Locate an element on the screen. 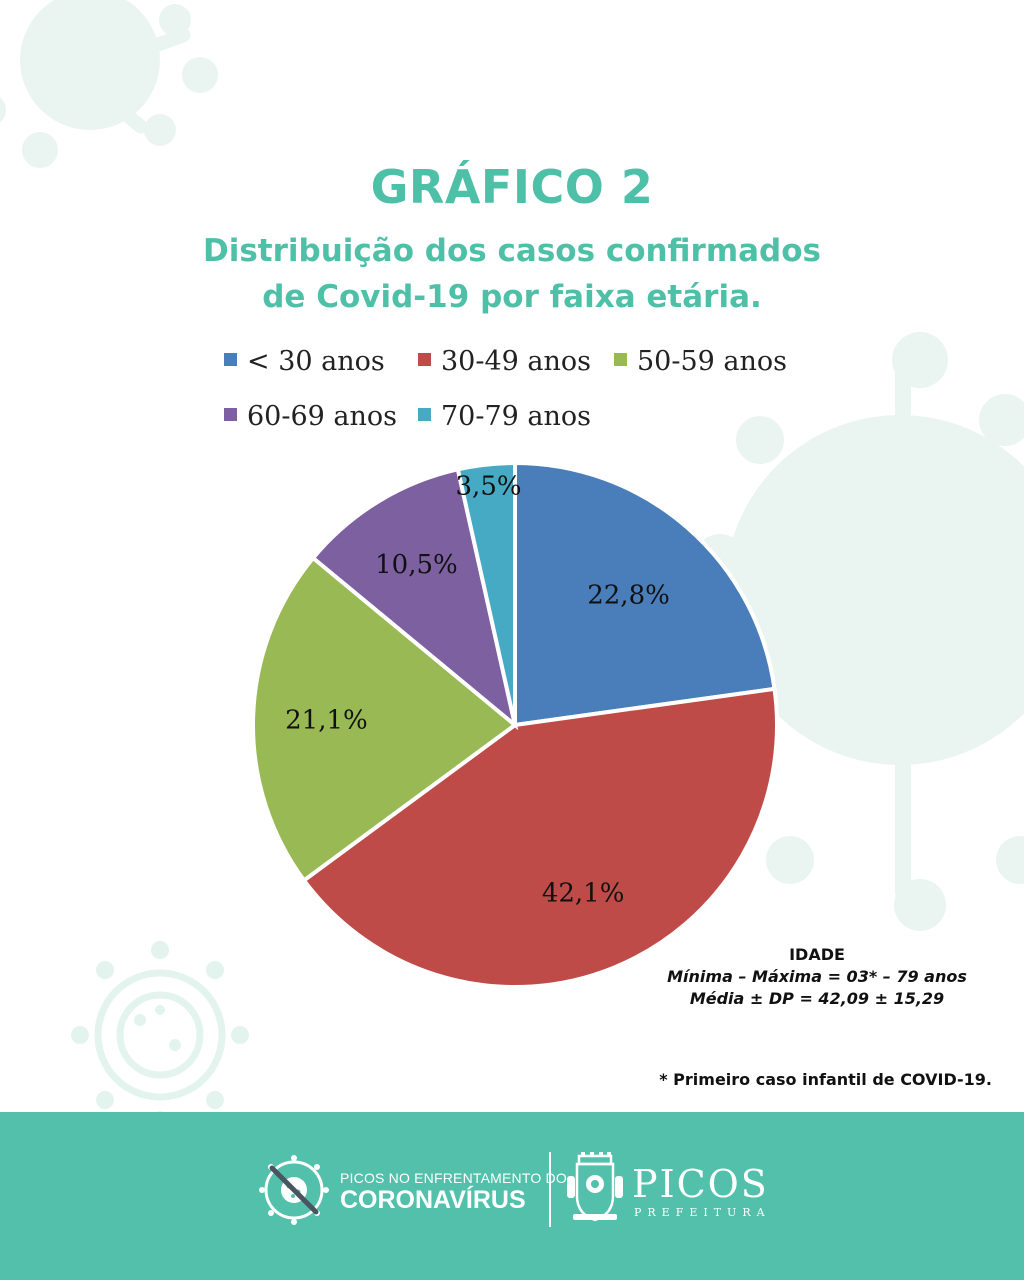  footer-divider is located at coordinates (550, 1189).